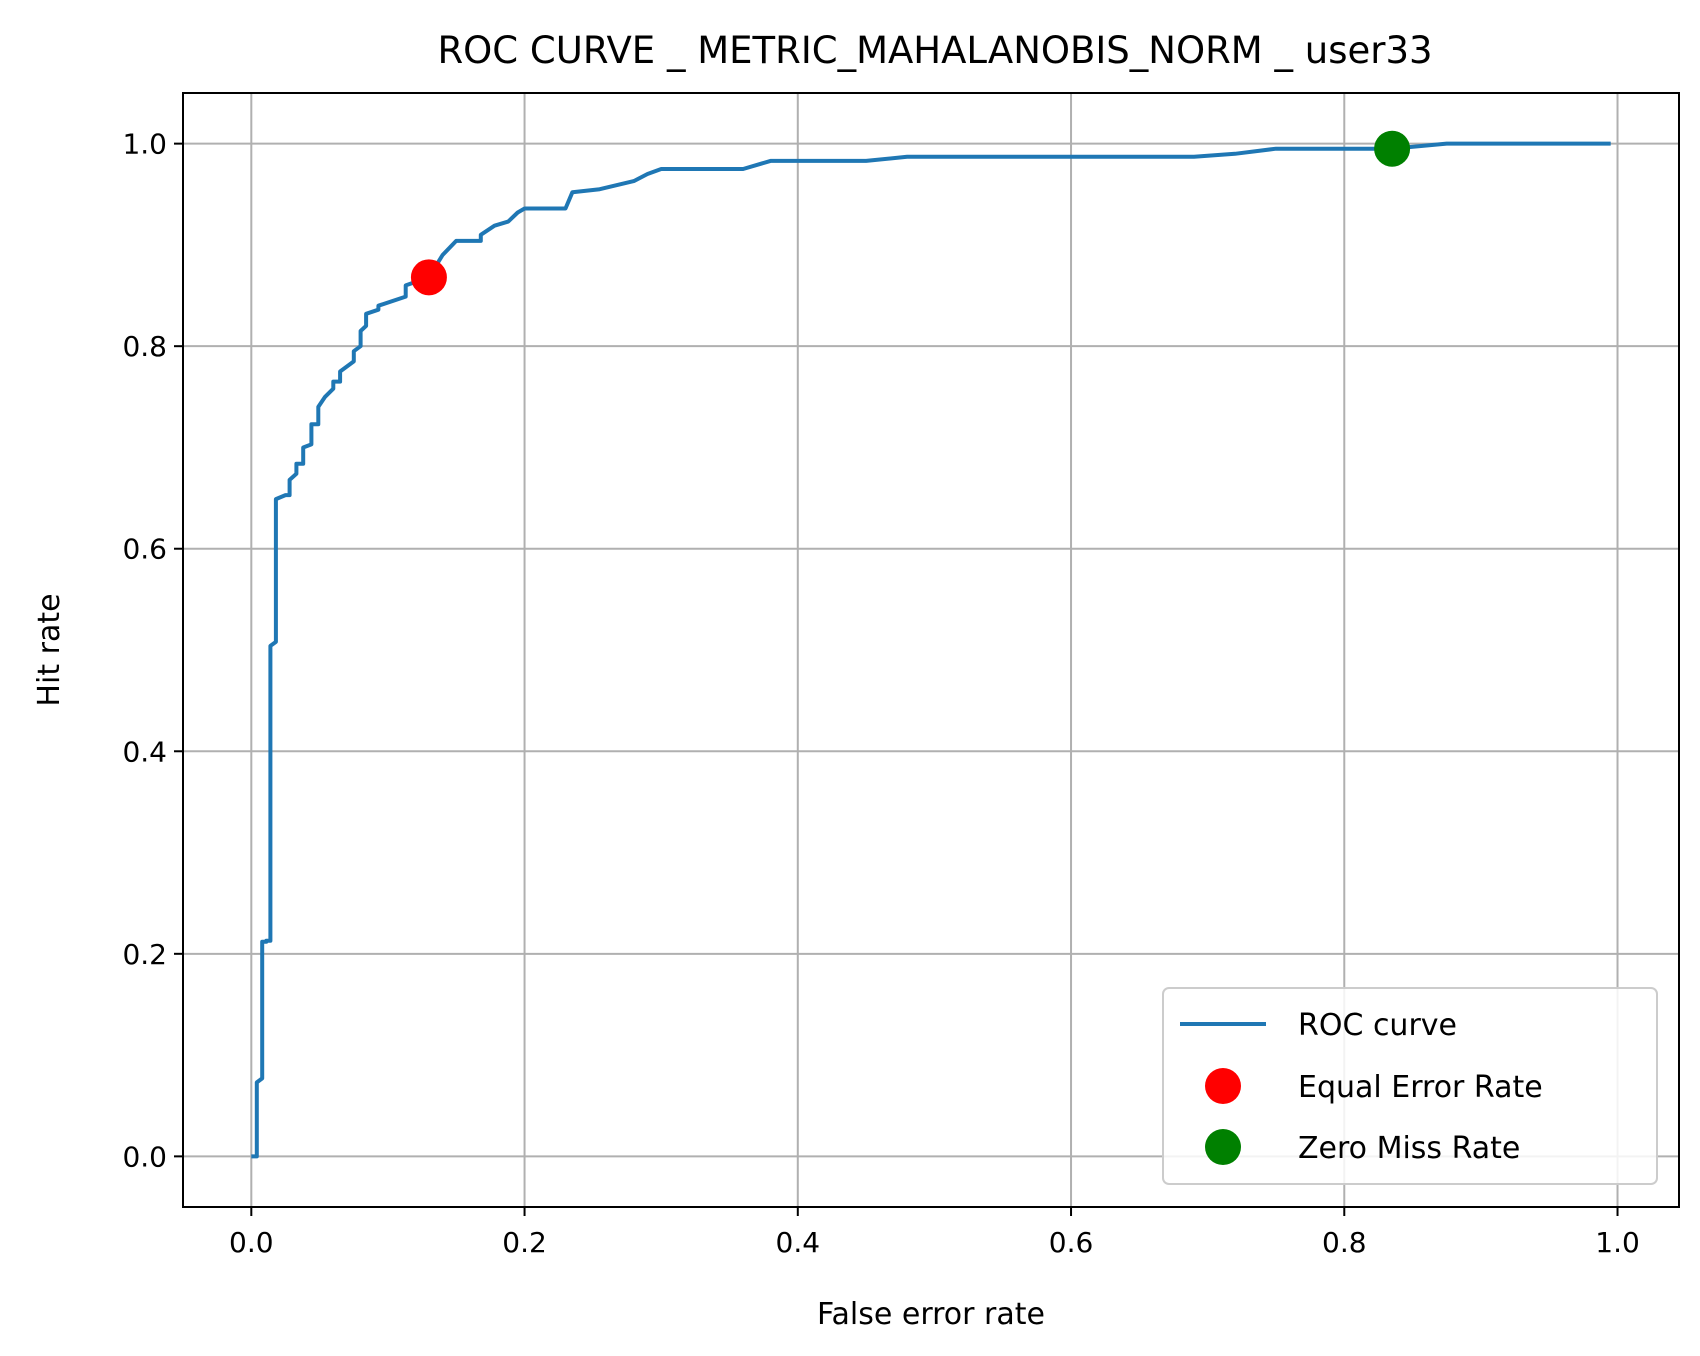 The image size is (1700, 1356). I want to click on y-axis-label: Hit rate, so click(49, 649).